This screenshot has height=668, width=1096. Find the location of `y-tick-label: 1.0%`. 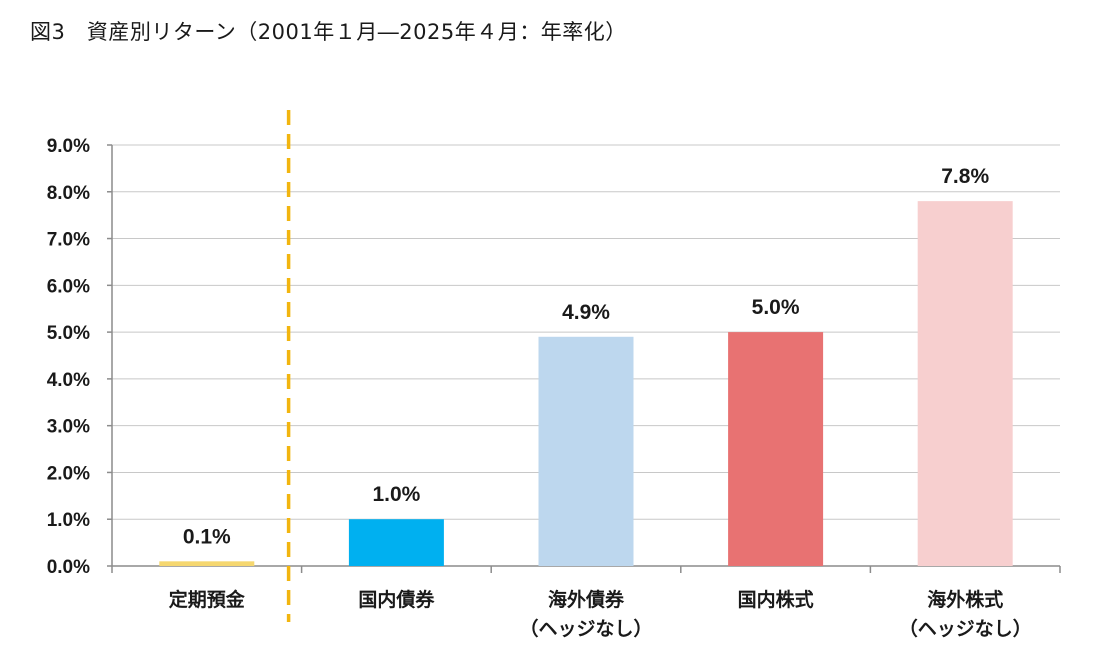

y-tick-label: 1.0% is located at coordinates (68, 520).